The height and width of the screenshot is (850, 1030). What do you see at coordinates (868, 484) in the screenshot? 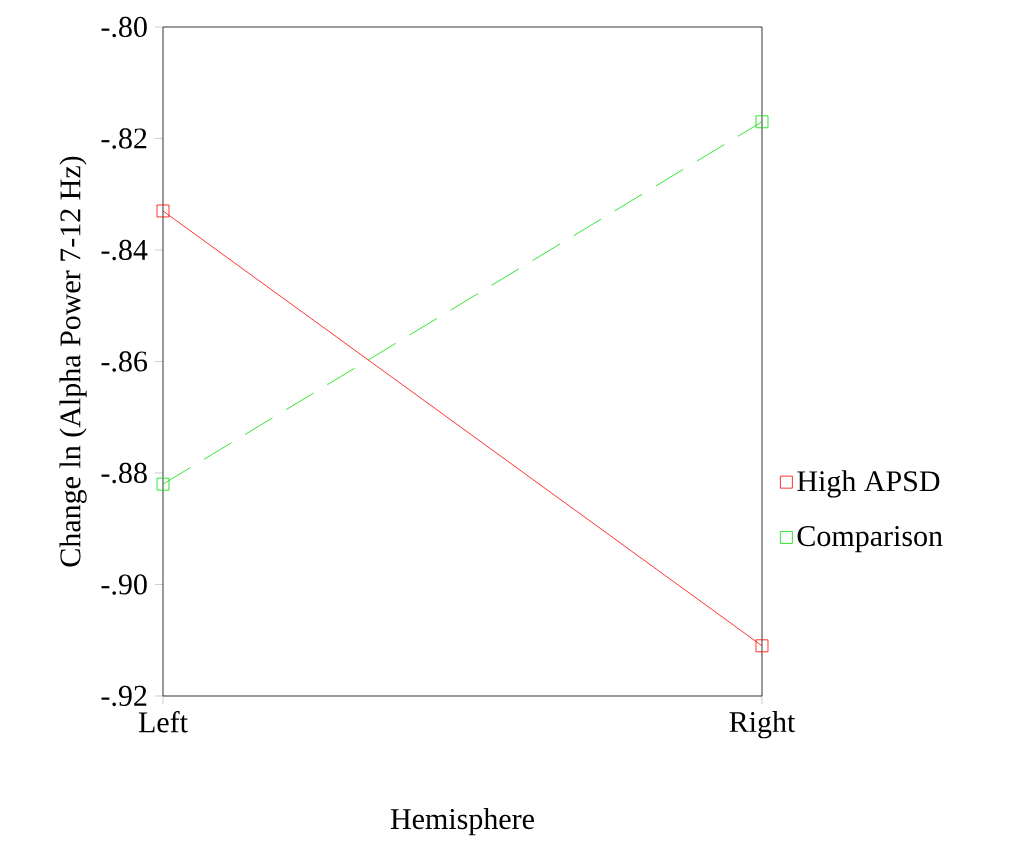
I see `legend-label: High APSD` at bounding box center [868, 484].